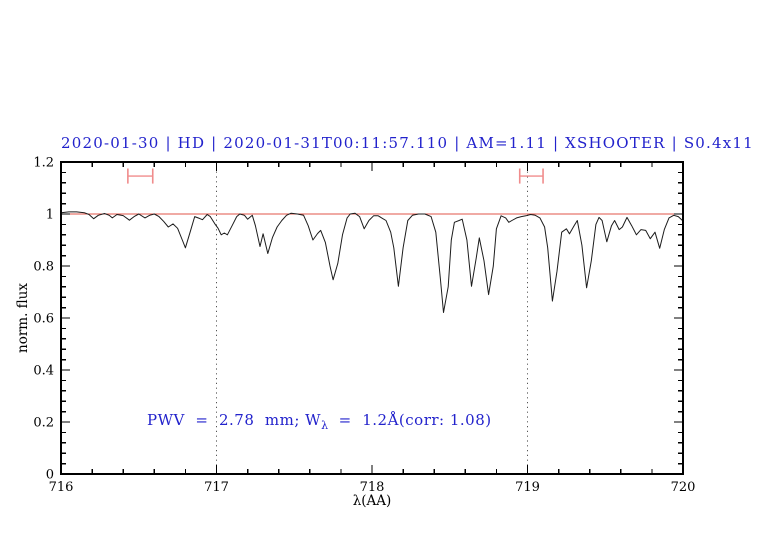 The height and width of the screenshot is (542, 782). I want to click on x-axis-label: λ(AA), so click(372, 501).